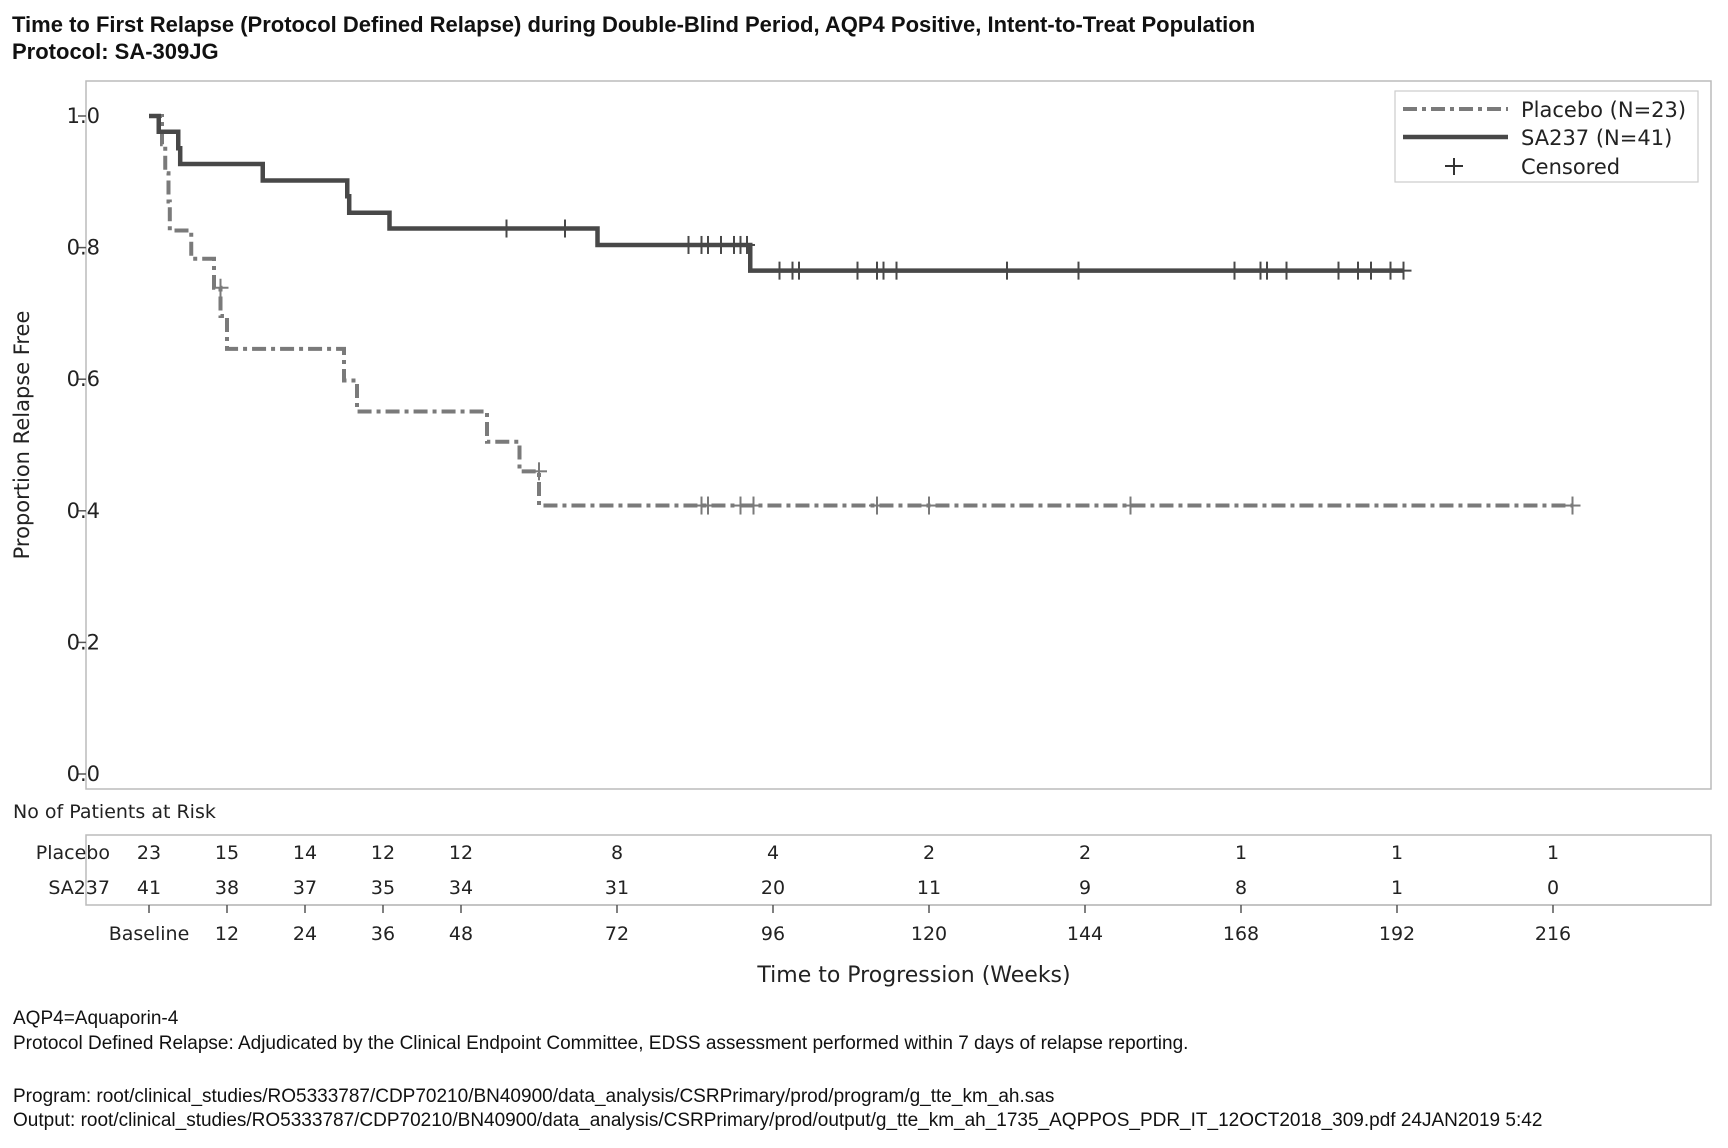  What do you see at coordinates (115, 51) in the screenshot?
I see `protocol-label: Protocol: SA-309JG` at bounding box center [115, 51].